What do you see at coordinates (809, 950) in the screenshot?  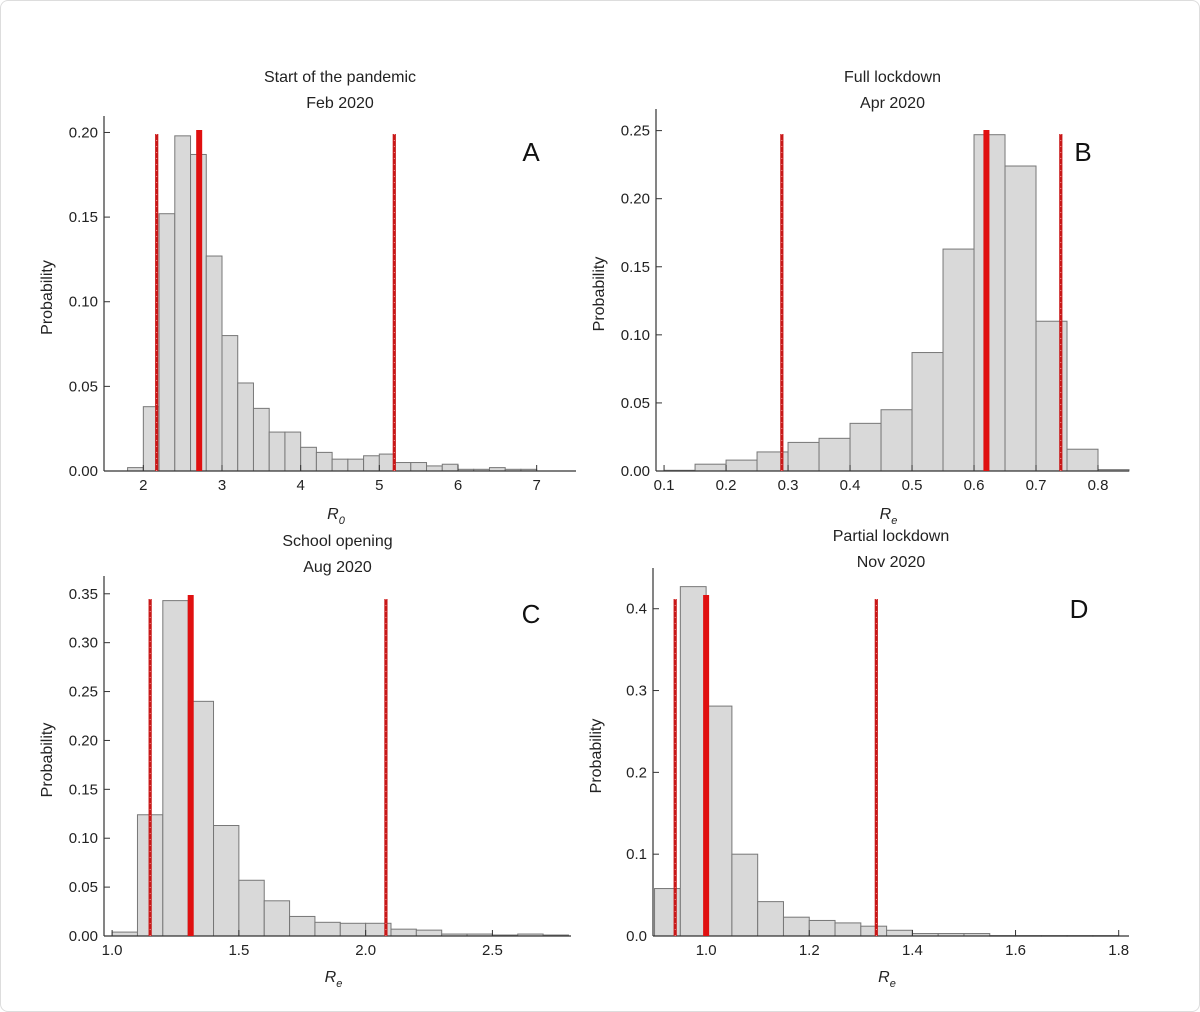 I see `x-tick-label: 1.2` at bounding box center [809, 950].